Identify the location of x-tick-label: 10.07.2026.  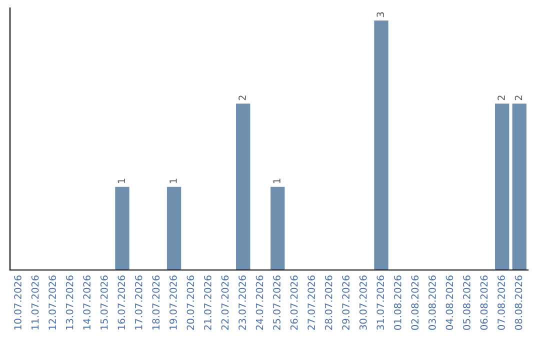
(18, 302).